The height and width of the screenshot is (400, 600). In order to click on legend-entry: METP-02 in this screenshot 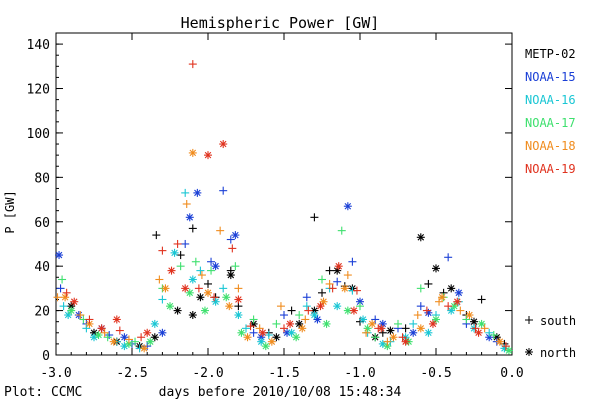, I will do `click(550, 54)`.